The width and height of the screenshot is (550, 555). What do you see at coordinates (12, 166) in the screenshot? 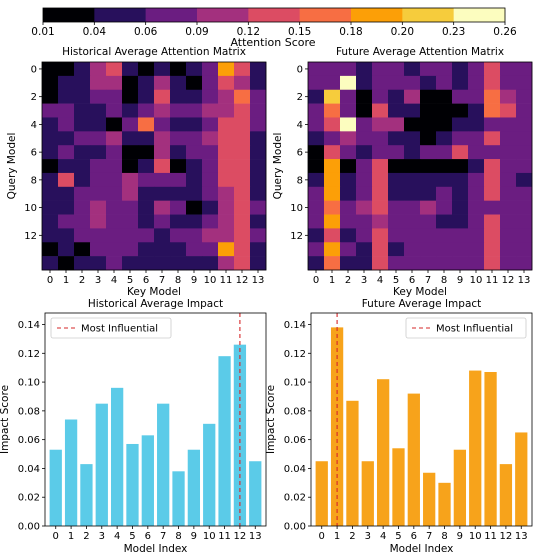
I see `y-axis-label: Query Model` at bounding box center [12, 166].